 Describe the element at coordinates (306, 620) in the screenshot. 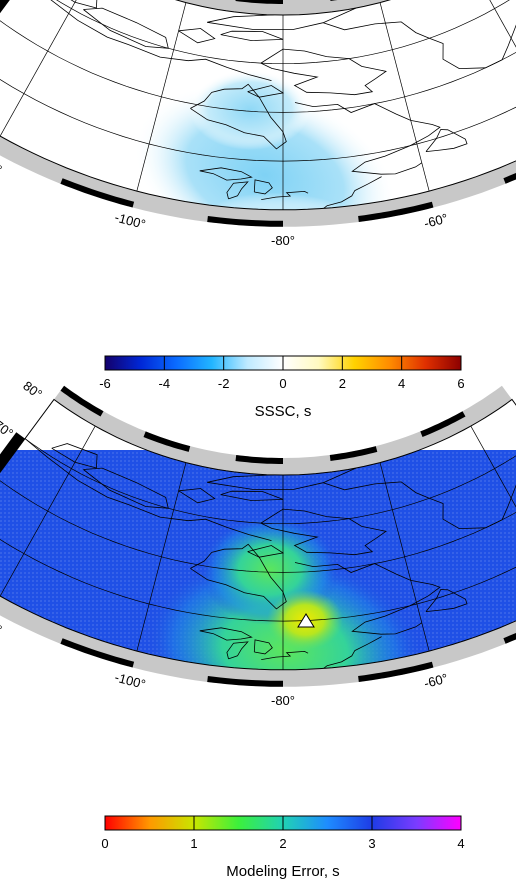

I see `station-marker` at that location.